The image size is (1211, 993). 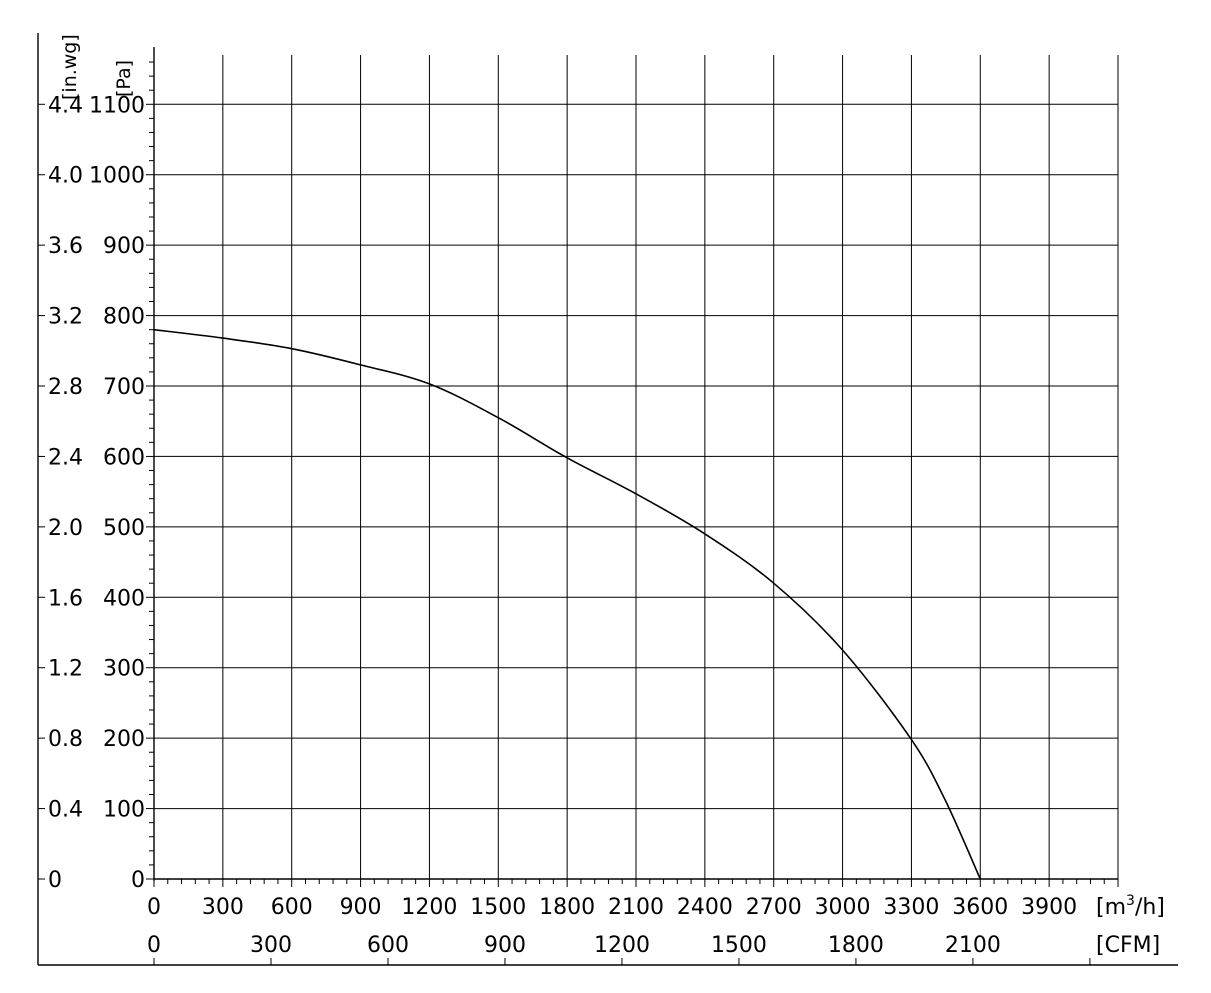 What do you see at coordinates (388, 945) in the screenshot?
I see `x-tick-label-cfm: 600` at bounding box center [388, 945].